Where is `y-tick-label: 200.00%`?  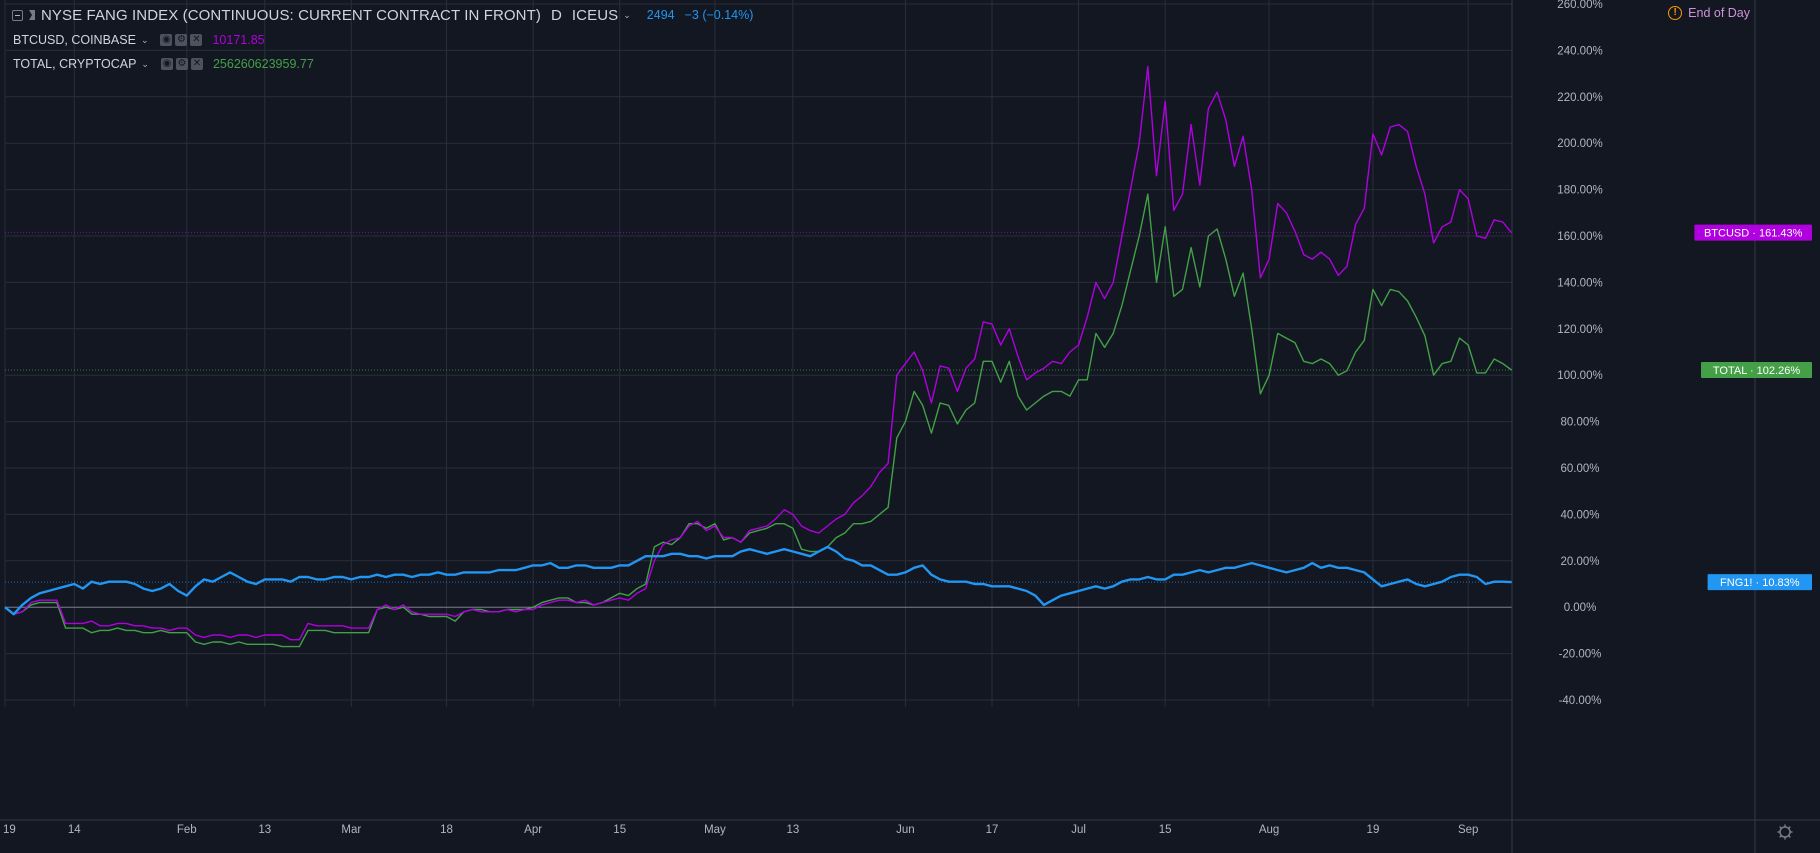
y-tick-label: 200.00% is located at coordinates (1579, 144).